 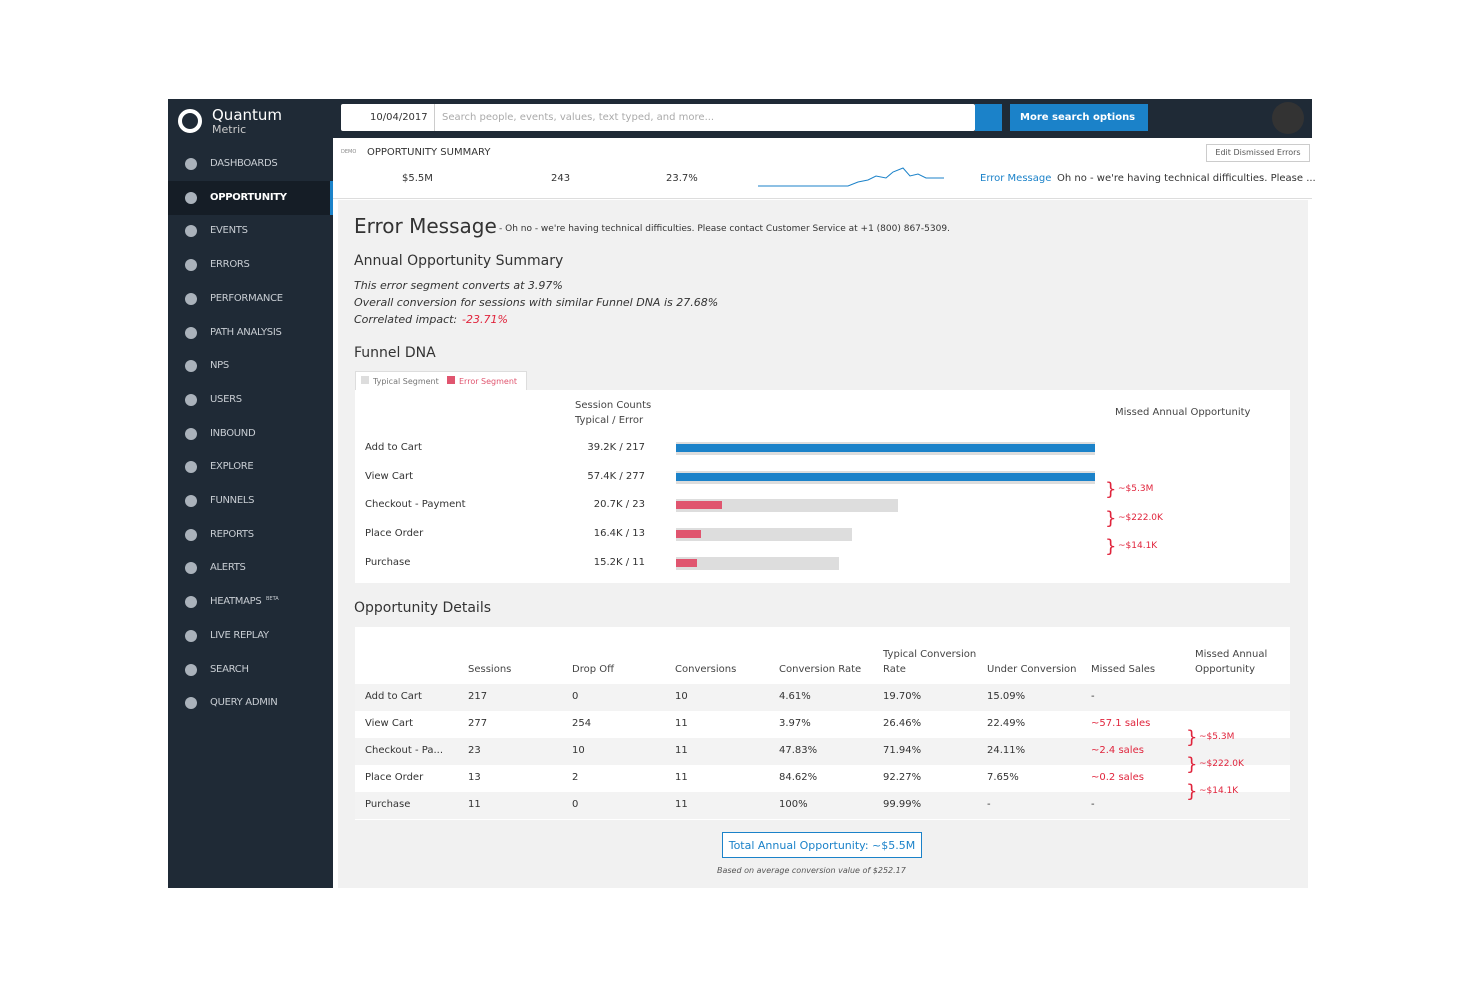 What do you see at coordinates (399, 117) in the screenshot?
I see `date: 10/04/2017` at bounding box center [399, 117].